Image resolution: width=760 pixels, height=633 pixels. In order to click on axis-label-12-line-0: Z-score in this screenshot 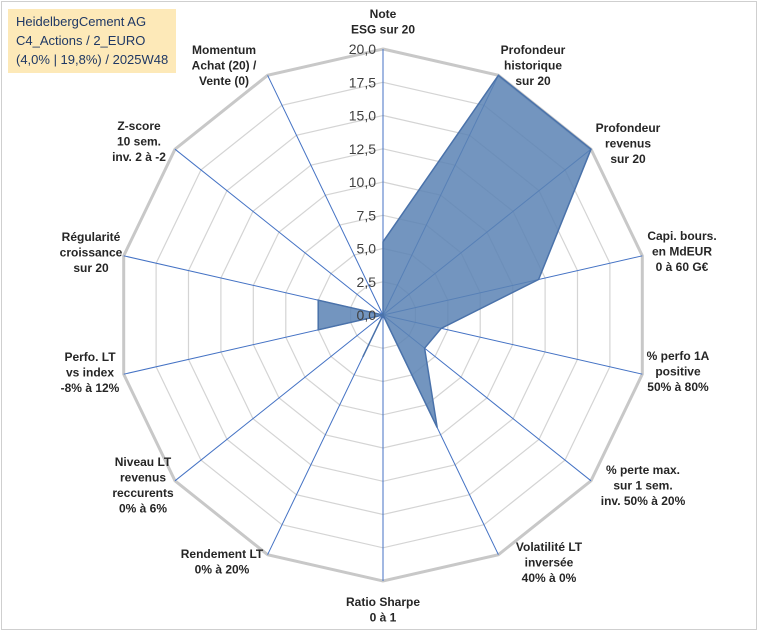, I will do `click(139, 126)`.